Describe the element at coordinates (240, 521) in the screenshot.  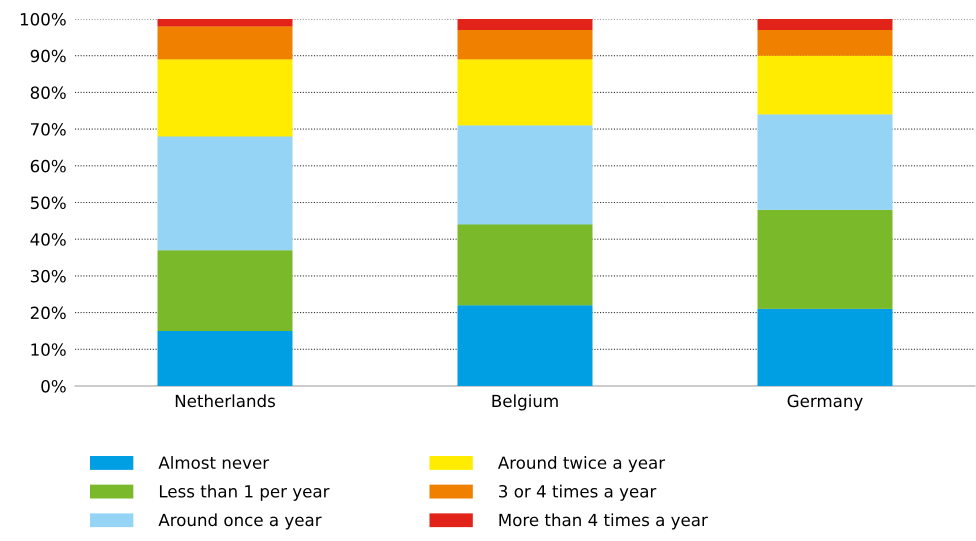
I see `legend-label: Around once a year` at that location.